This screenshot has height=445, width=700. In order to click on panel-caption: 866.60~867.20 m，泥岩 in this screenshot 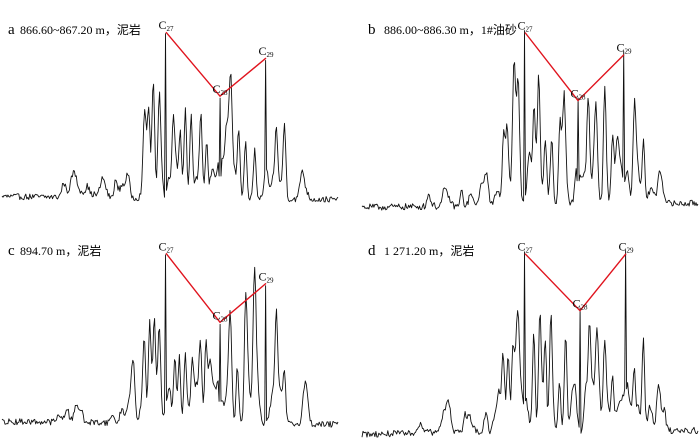, I will do `click(80, 29)`.